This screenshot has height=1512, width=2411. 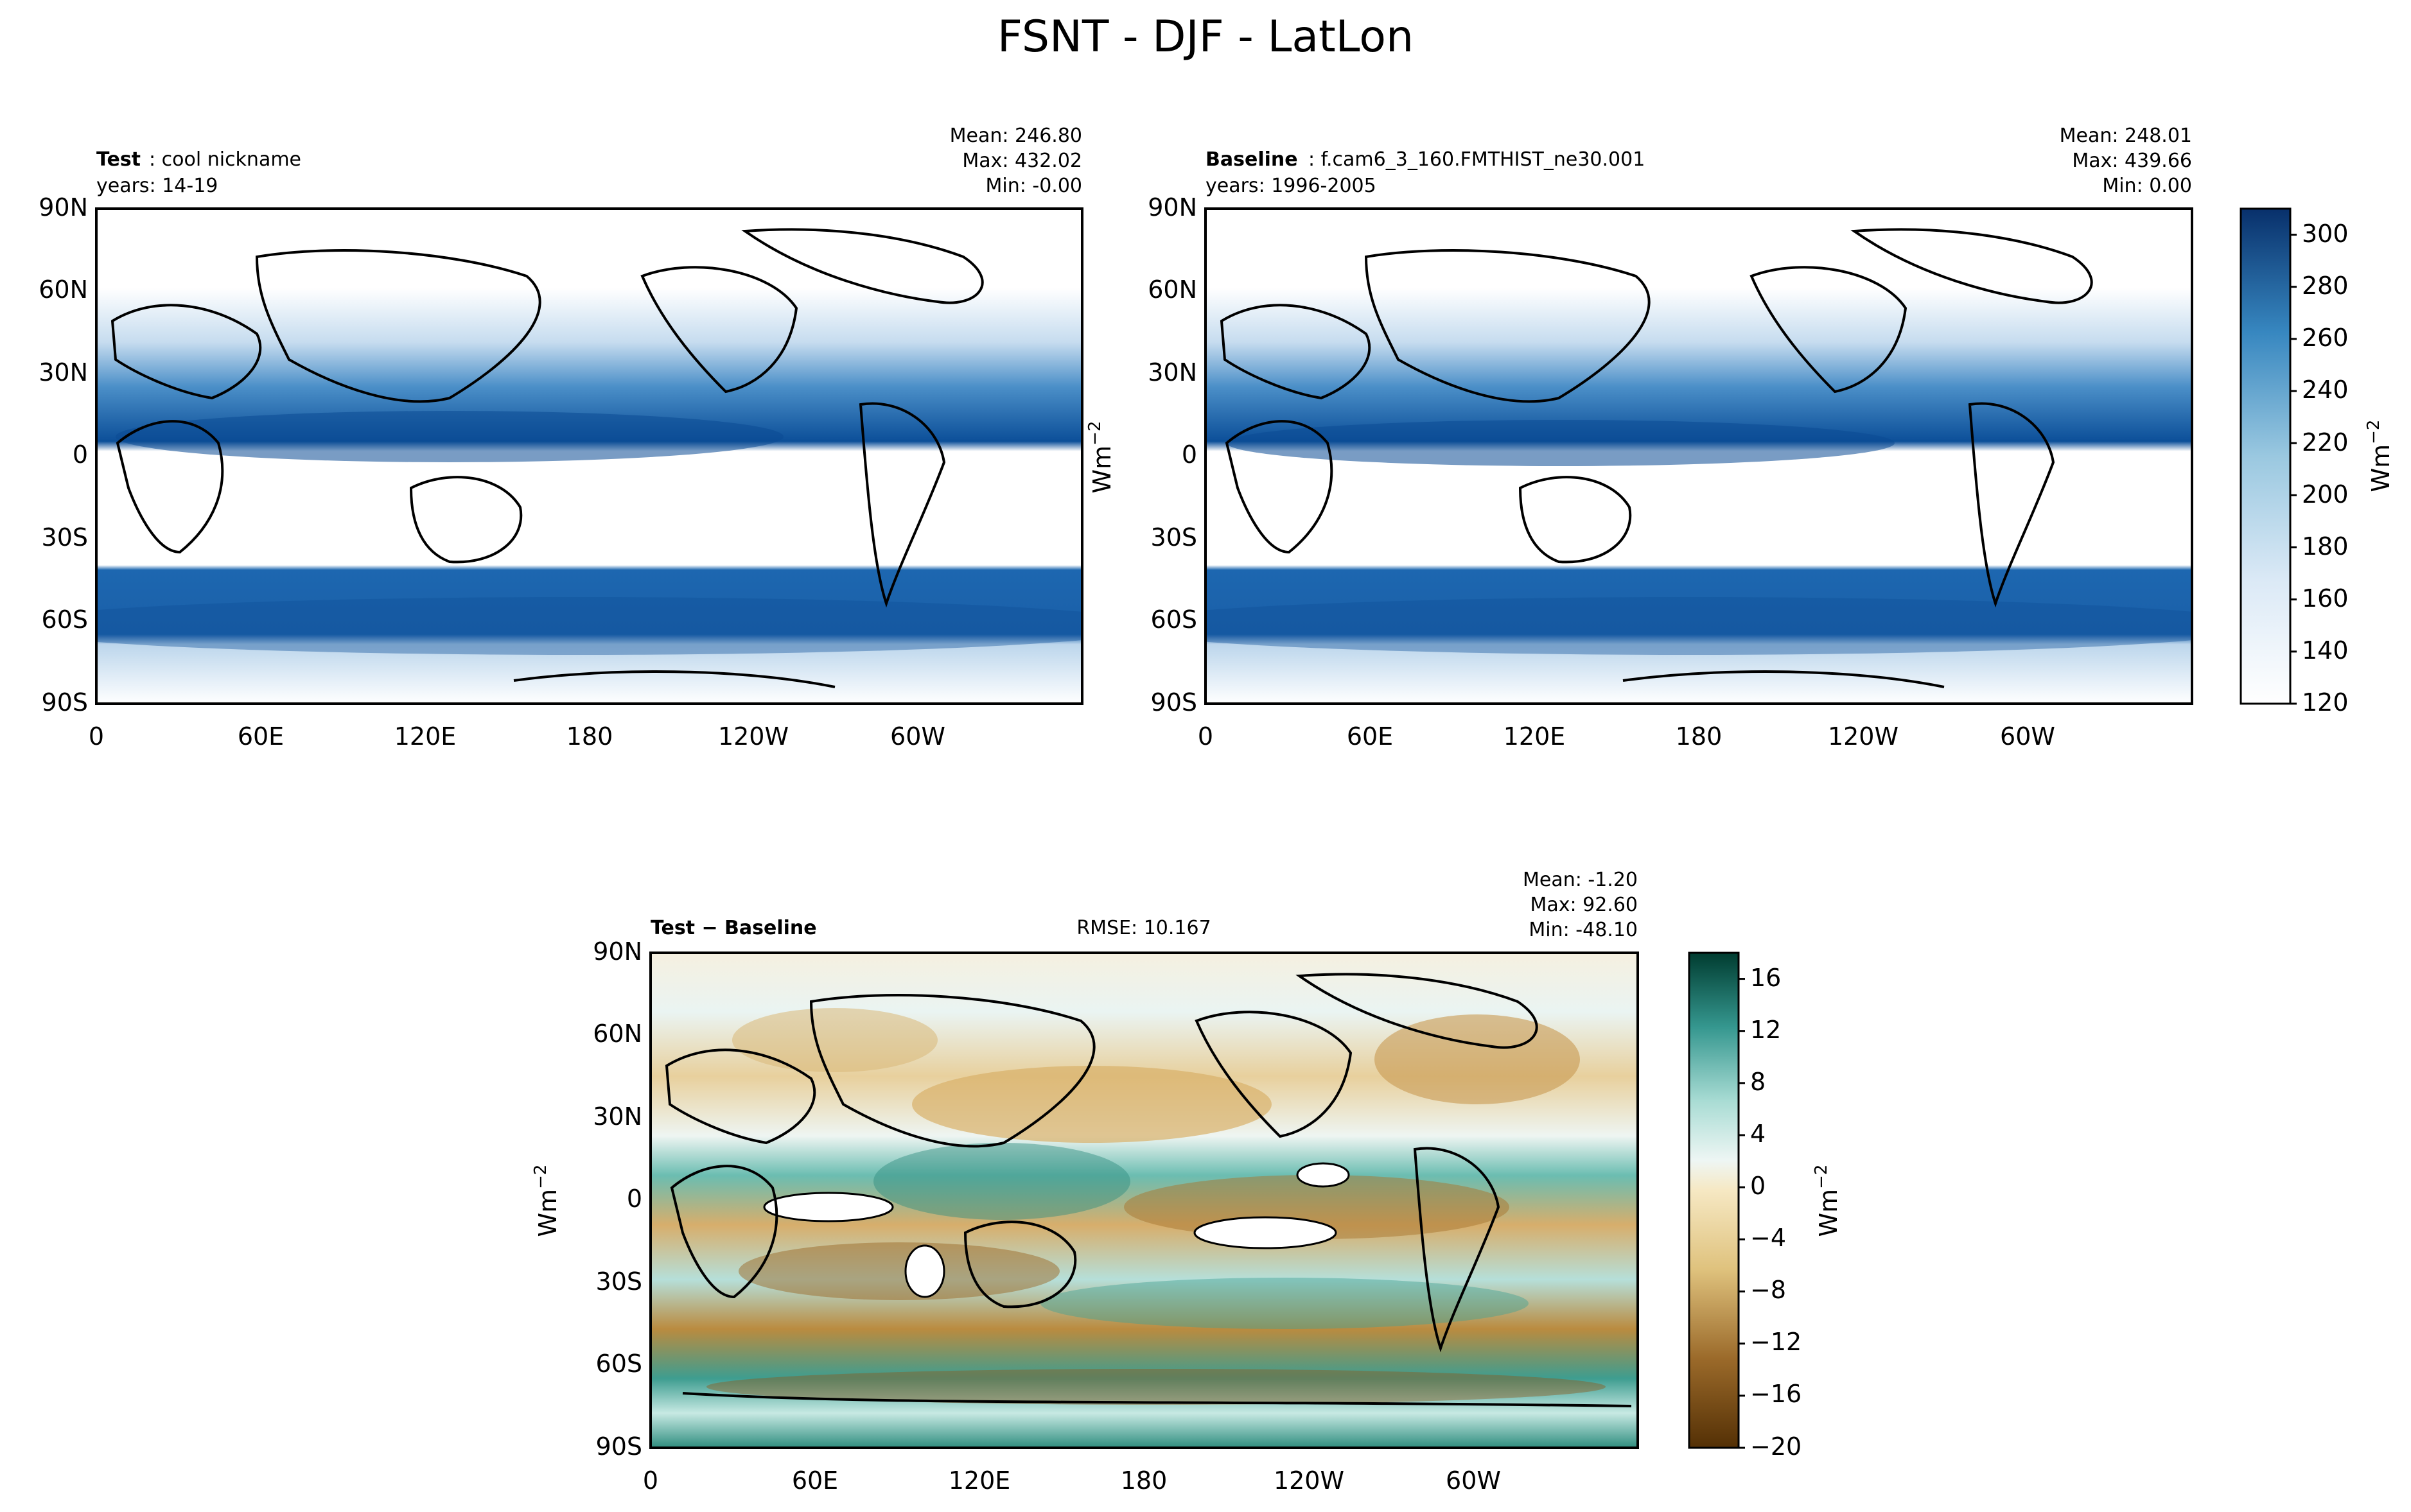 What do you see at coordinates (1768, 1290) in the screenshot?
I see `diff-ticklabel: −8` at bounding box center [1768, 1290].